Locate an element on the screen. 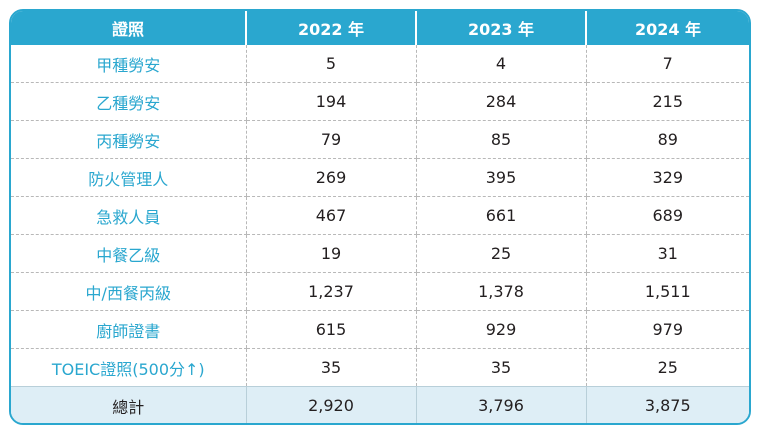  total-2022: 2,920 is located at coordinates (330, 404).